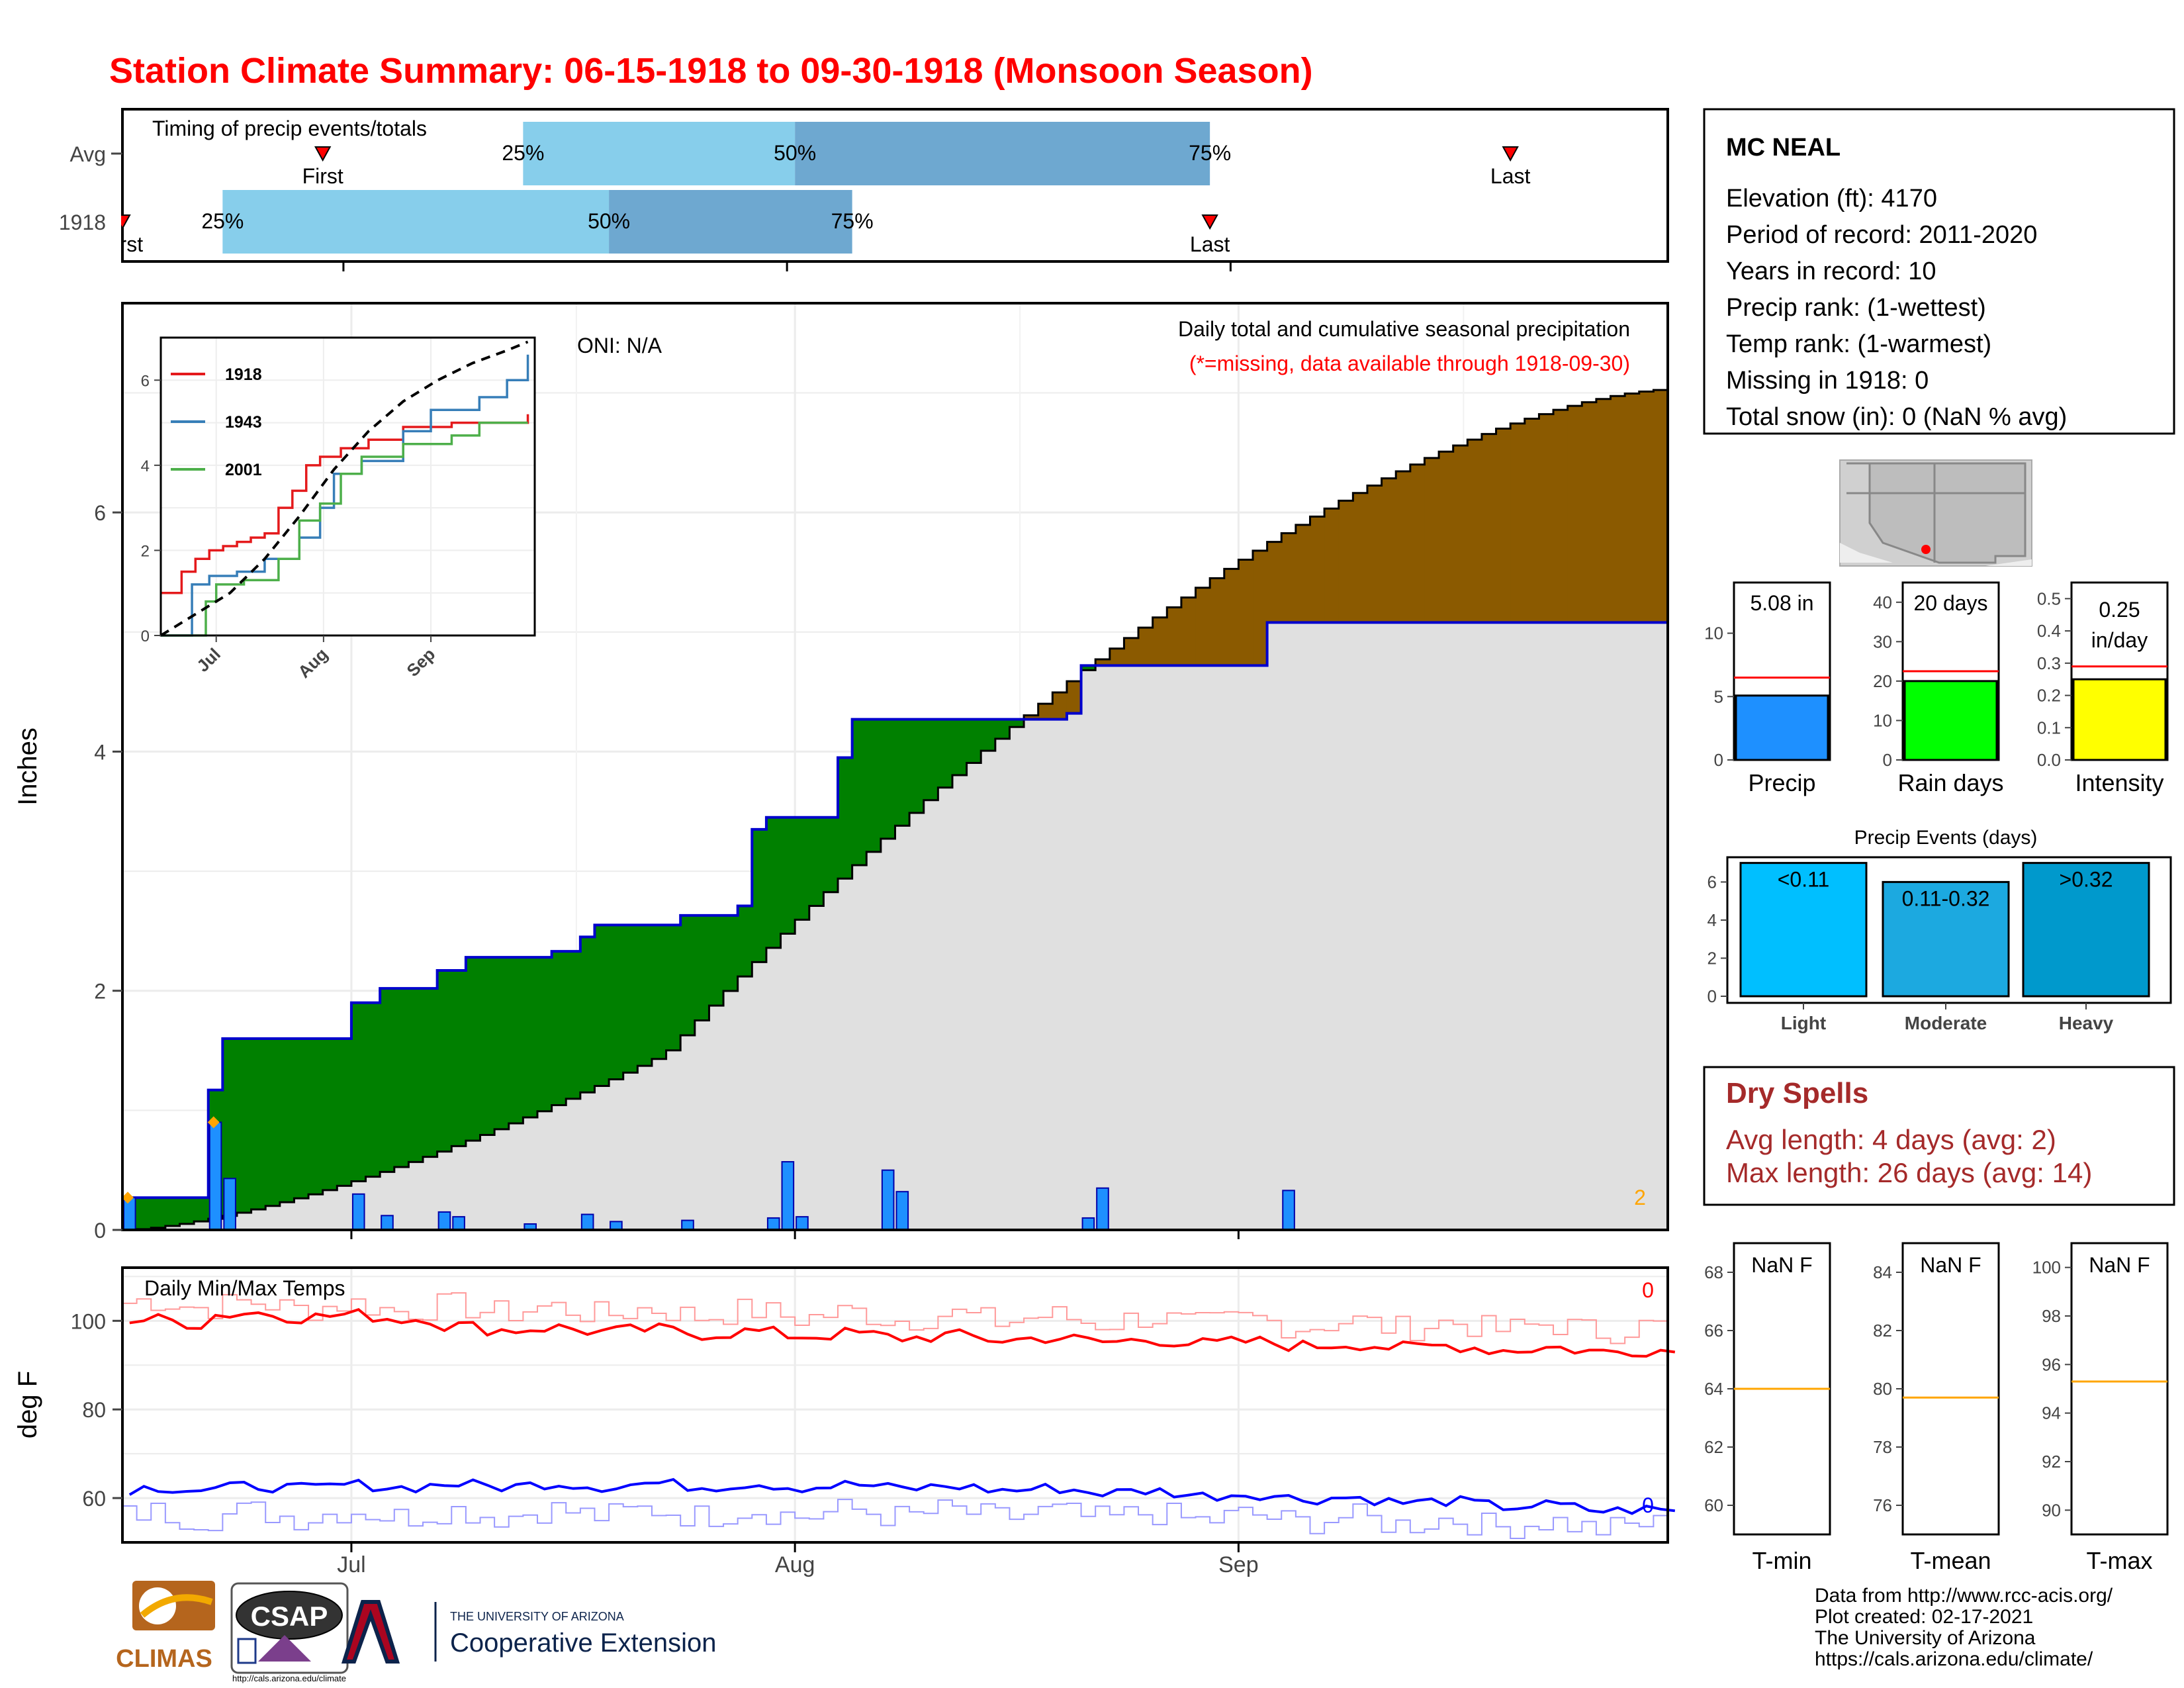 The width and height of the screenshot is (2184, 1688). What do you see at coordinates (2049, 663) in the screenshot?
I see `summary-y-tick-label: 0.3` at bounding box center [2049, 663].